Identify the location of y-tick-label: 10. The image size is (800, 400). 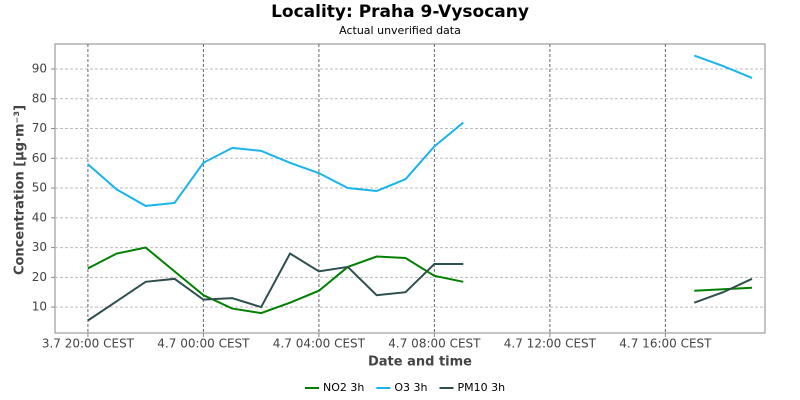
(39, 307).